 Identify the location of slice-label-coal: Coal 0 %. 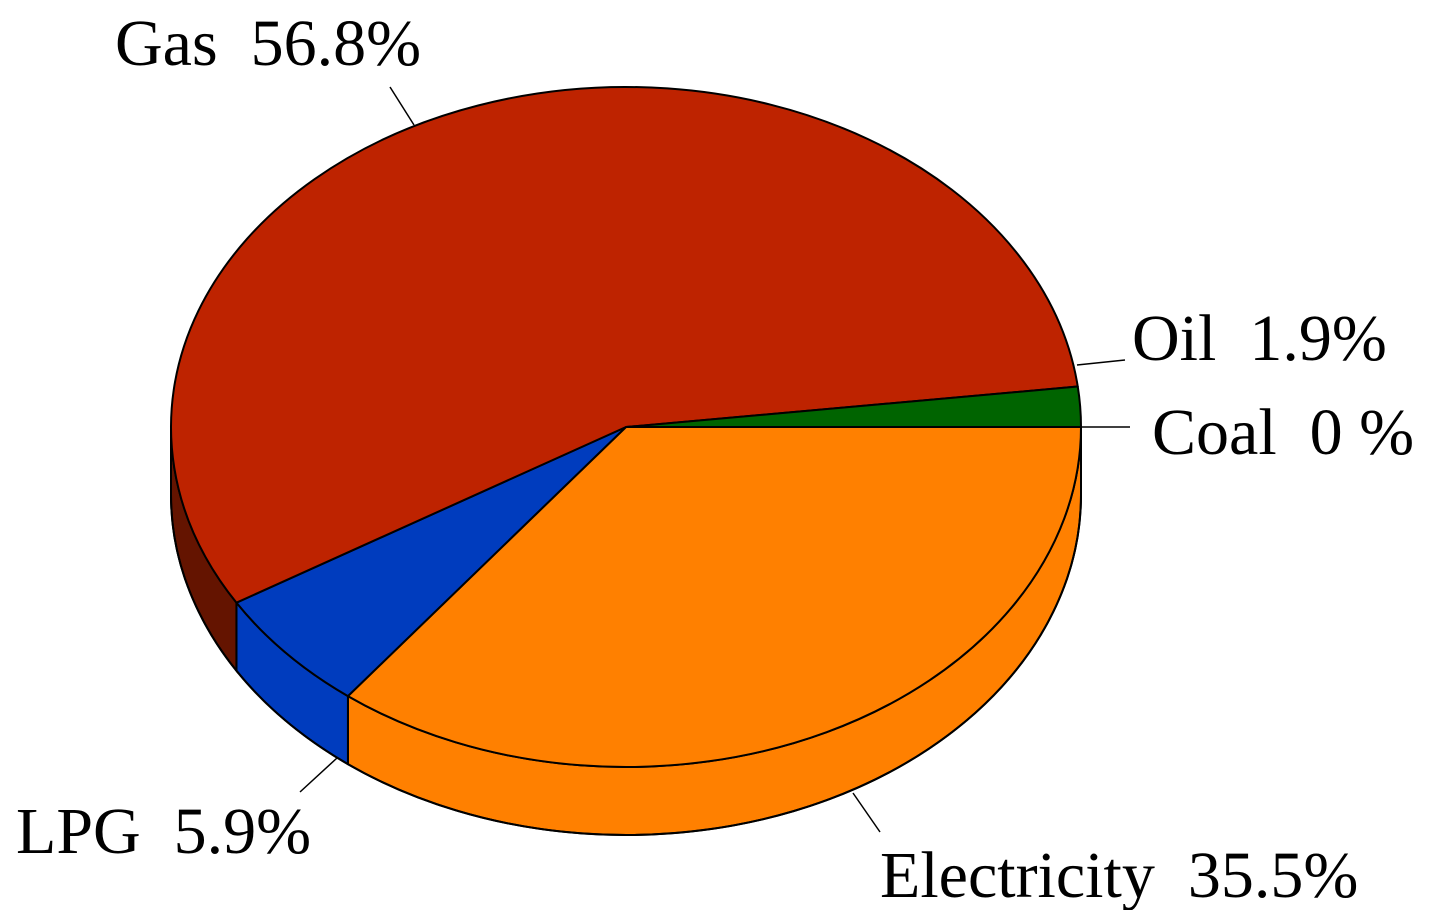
(1283, 432).